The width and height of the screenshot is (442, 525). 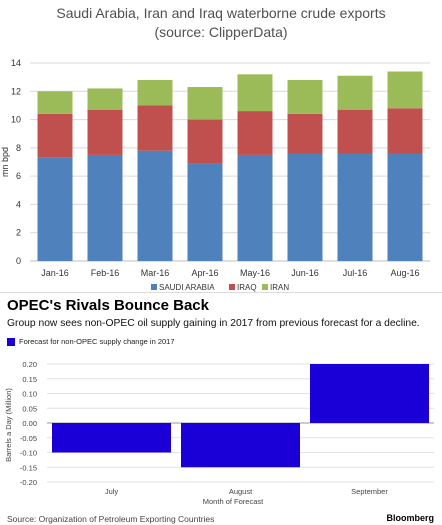 I want to click on x-axis-label: Month of Forecast, so click(x=233, y=501).